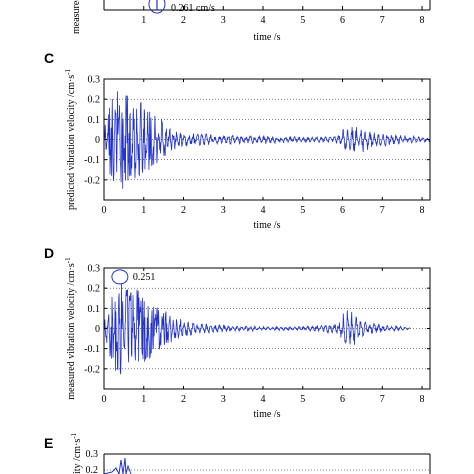 The height and width of the screenshot is (474, 474). Describe the element at coordinates (382, 399) in the screenshot. I see `panel-d-xtick-label: 7` at that location.